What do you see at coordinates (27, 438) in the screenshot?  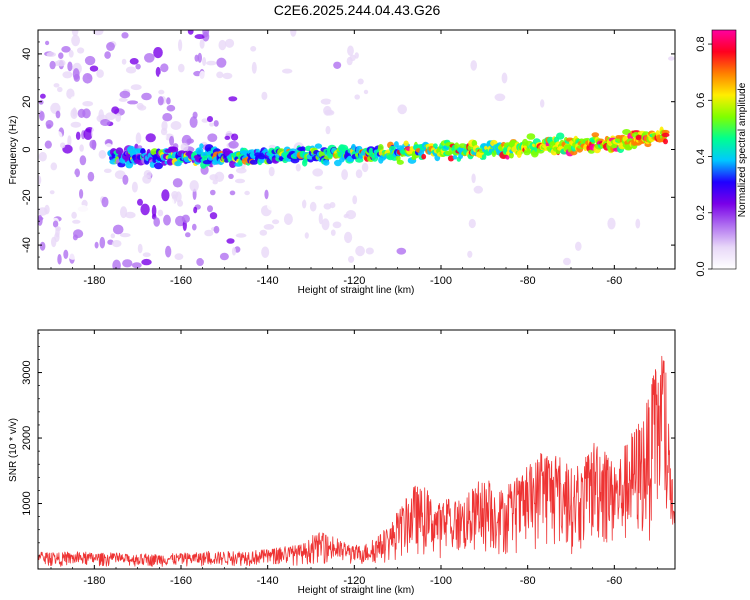 I see `y-tick-label: 2000` at bounding box center [27, 438].